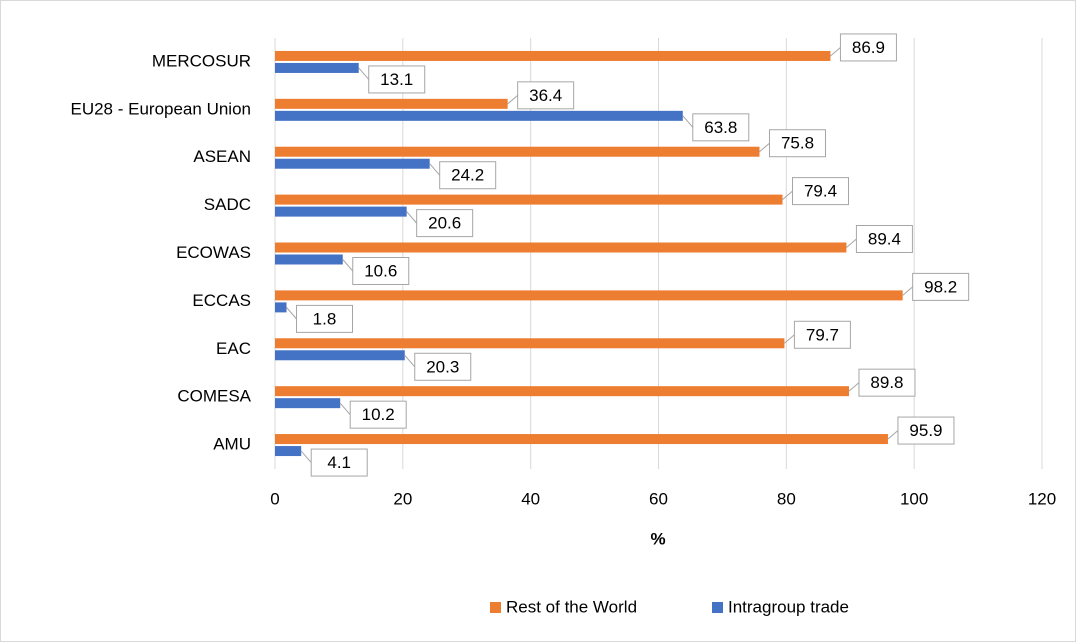  I want to click on y-tick-label: EU28 - European Union, so click(160, 108).